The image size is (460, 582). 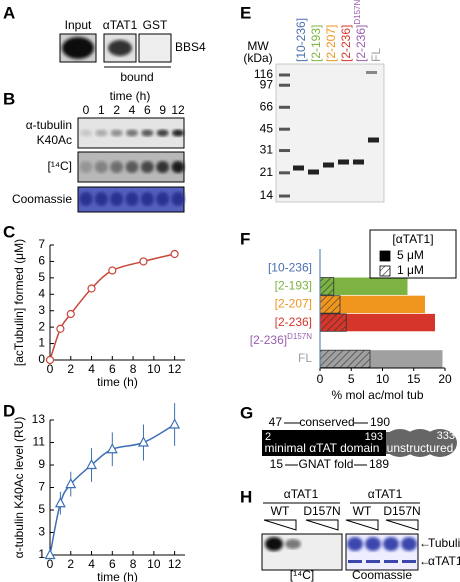 What do you see at coordinates (277, 464) in the screenshot?
I see `label: 15` at bounding box center [277, 464].